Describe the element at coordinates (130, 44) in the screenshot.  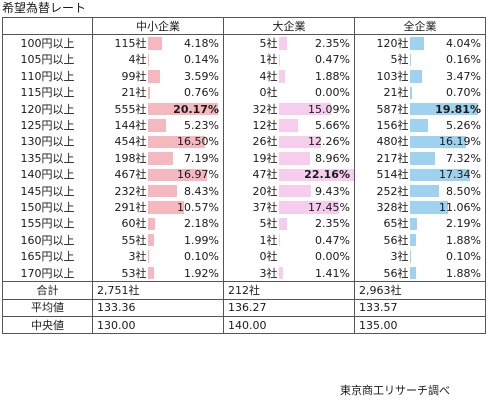
I see `g1-count: 115社` at that location.